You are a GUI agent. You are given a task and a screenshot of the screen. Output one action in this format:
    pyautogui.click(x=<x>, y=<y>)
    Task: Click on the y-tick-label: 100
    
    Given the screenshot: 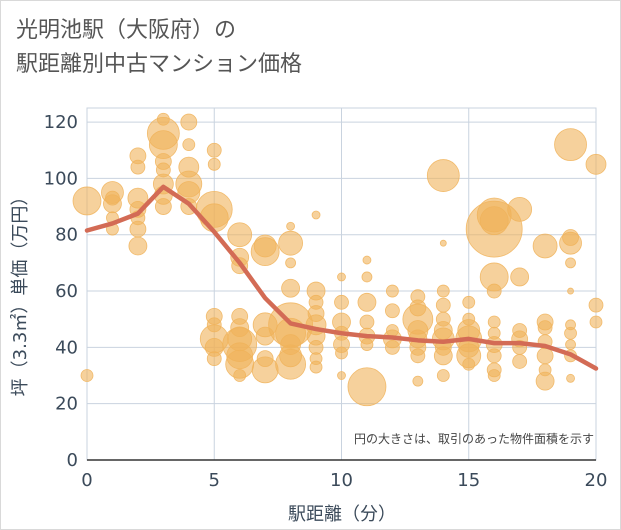 What is the action you would take?
    pyautogui.click(x=61, y=178)
    